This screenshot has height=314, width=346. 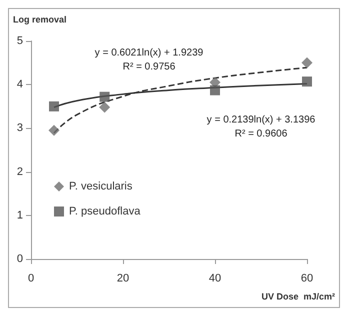 What do you see at coordinates (19, 84) in the screenshot?
I see `y-tick-label: 4` at bounding box center [19, 84].